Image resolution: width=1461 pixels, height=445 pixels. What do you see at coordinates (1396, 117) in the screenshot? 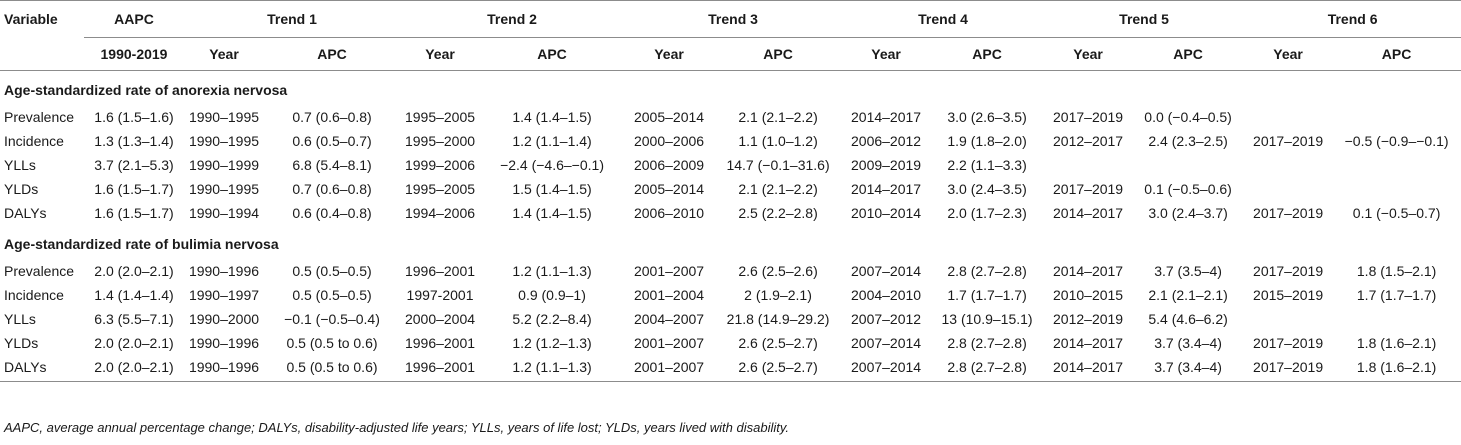
I see `row-trend-apc` at bounding box center [1396, 117].